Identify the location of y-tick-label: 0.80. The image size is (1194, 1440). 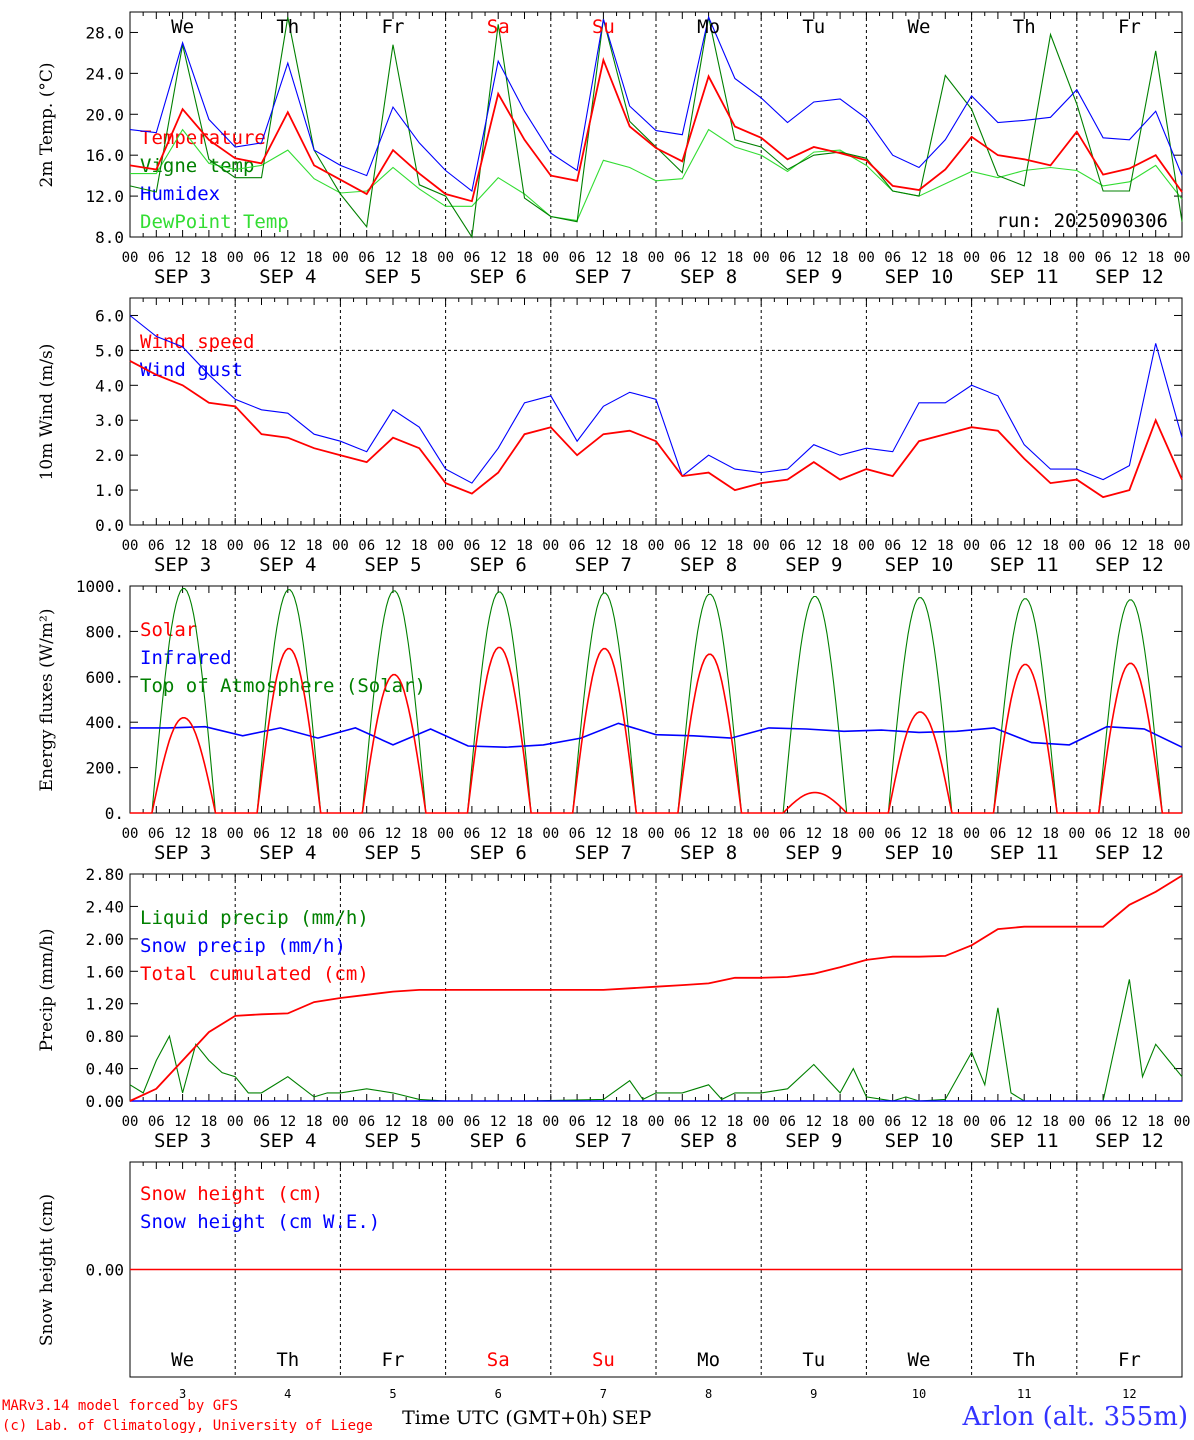
(104, 1036).